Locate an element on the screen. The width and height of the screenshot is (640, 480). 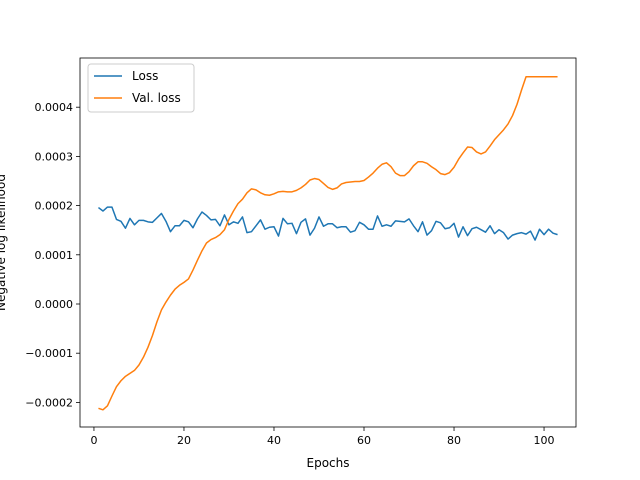
x-tick-label: 100 is located at coordinates (544, 440).